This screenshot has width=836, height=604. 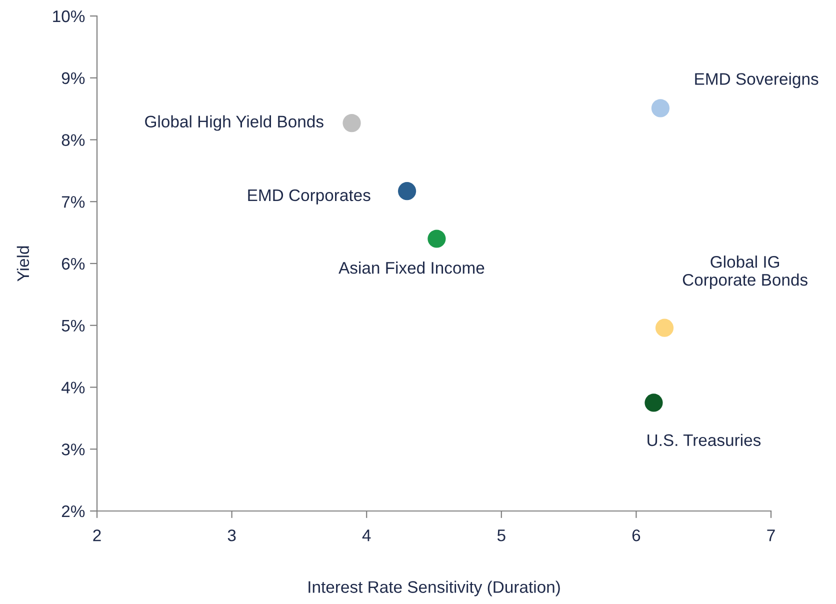 I want to click on y-tick-label: 7%, so click(x=73, y=202).